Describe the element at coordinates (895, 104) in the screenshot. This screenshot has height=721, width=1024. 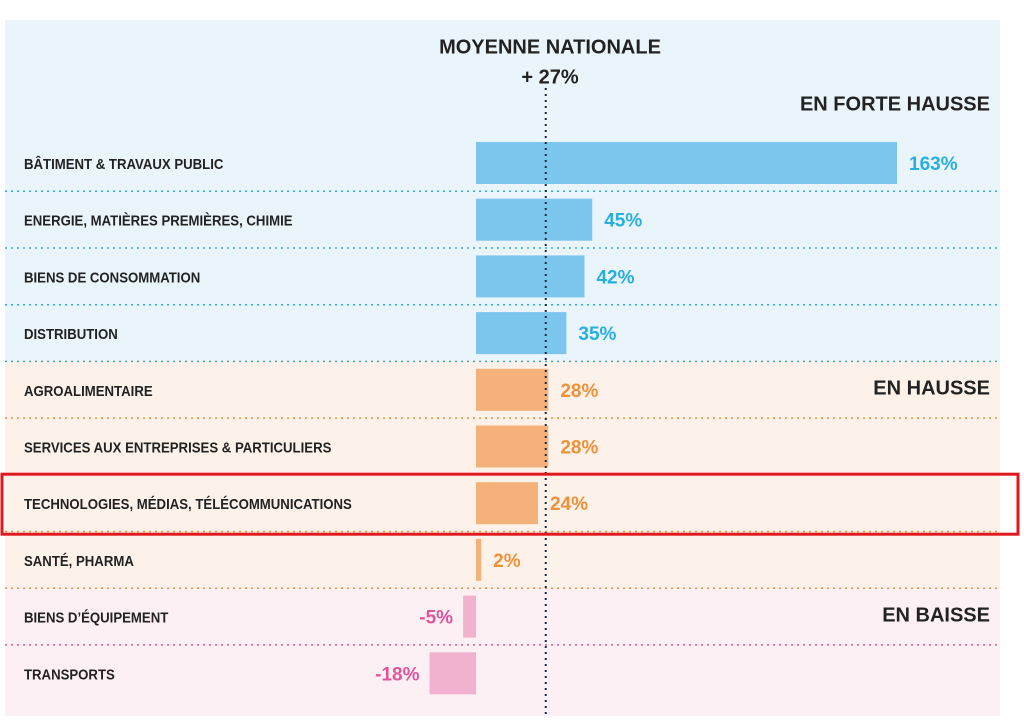
I see `group-label: EN FORTE HAUSSE` at that location.